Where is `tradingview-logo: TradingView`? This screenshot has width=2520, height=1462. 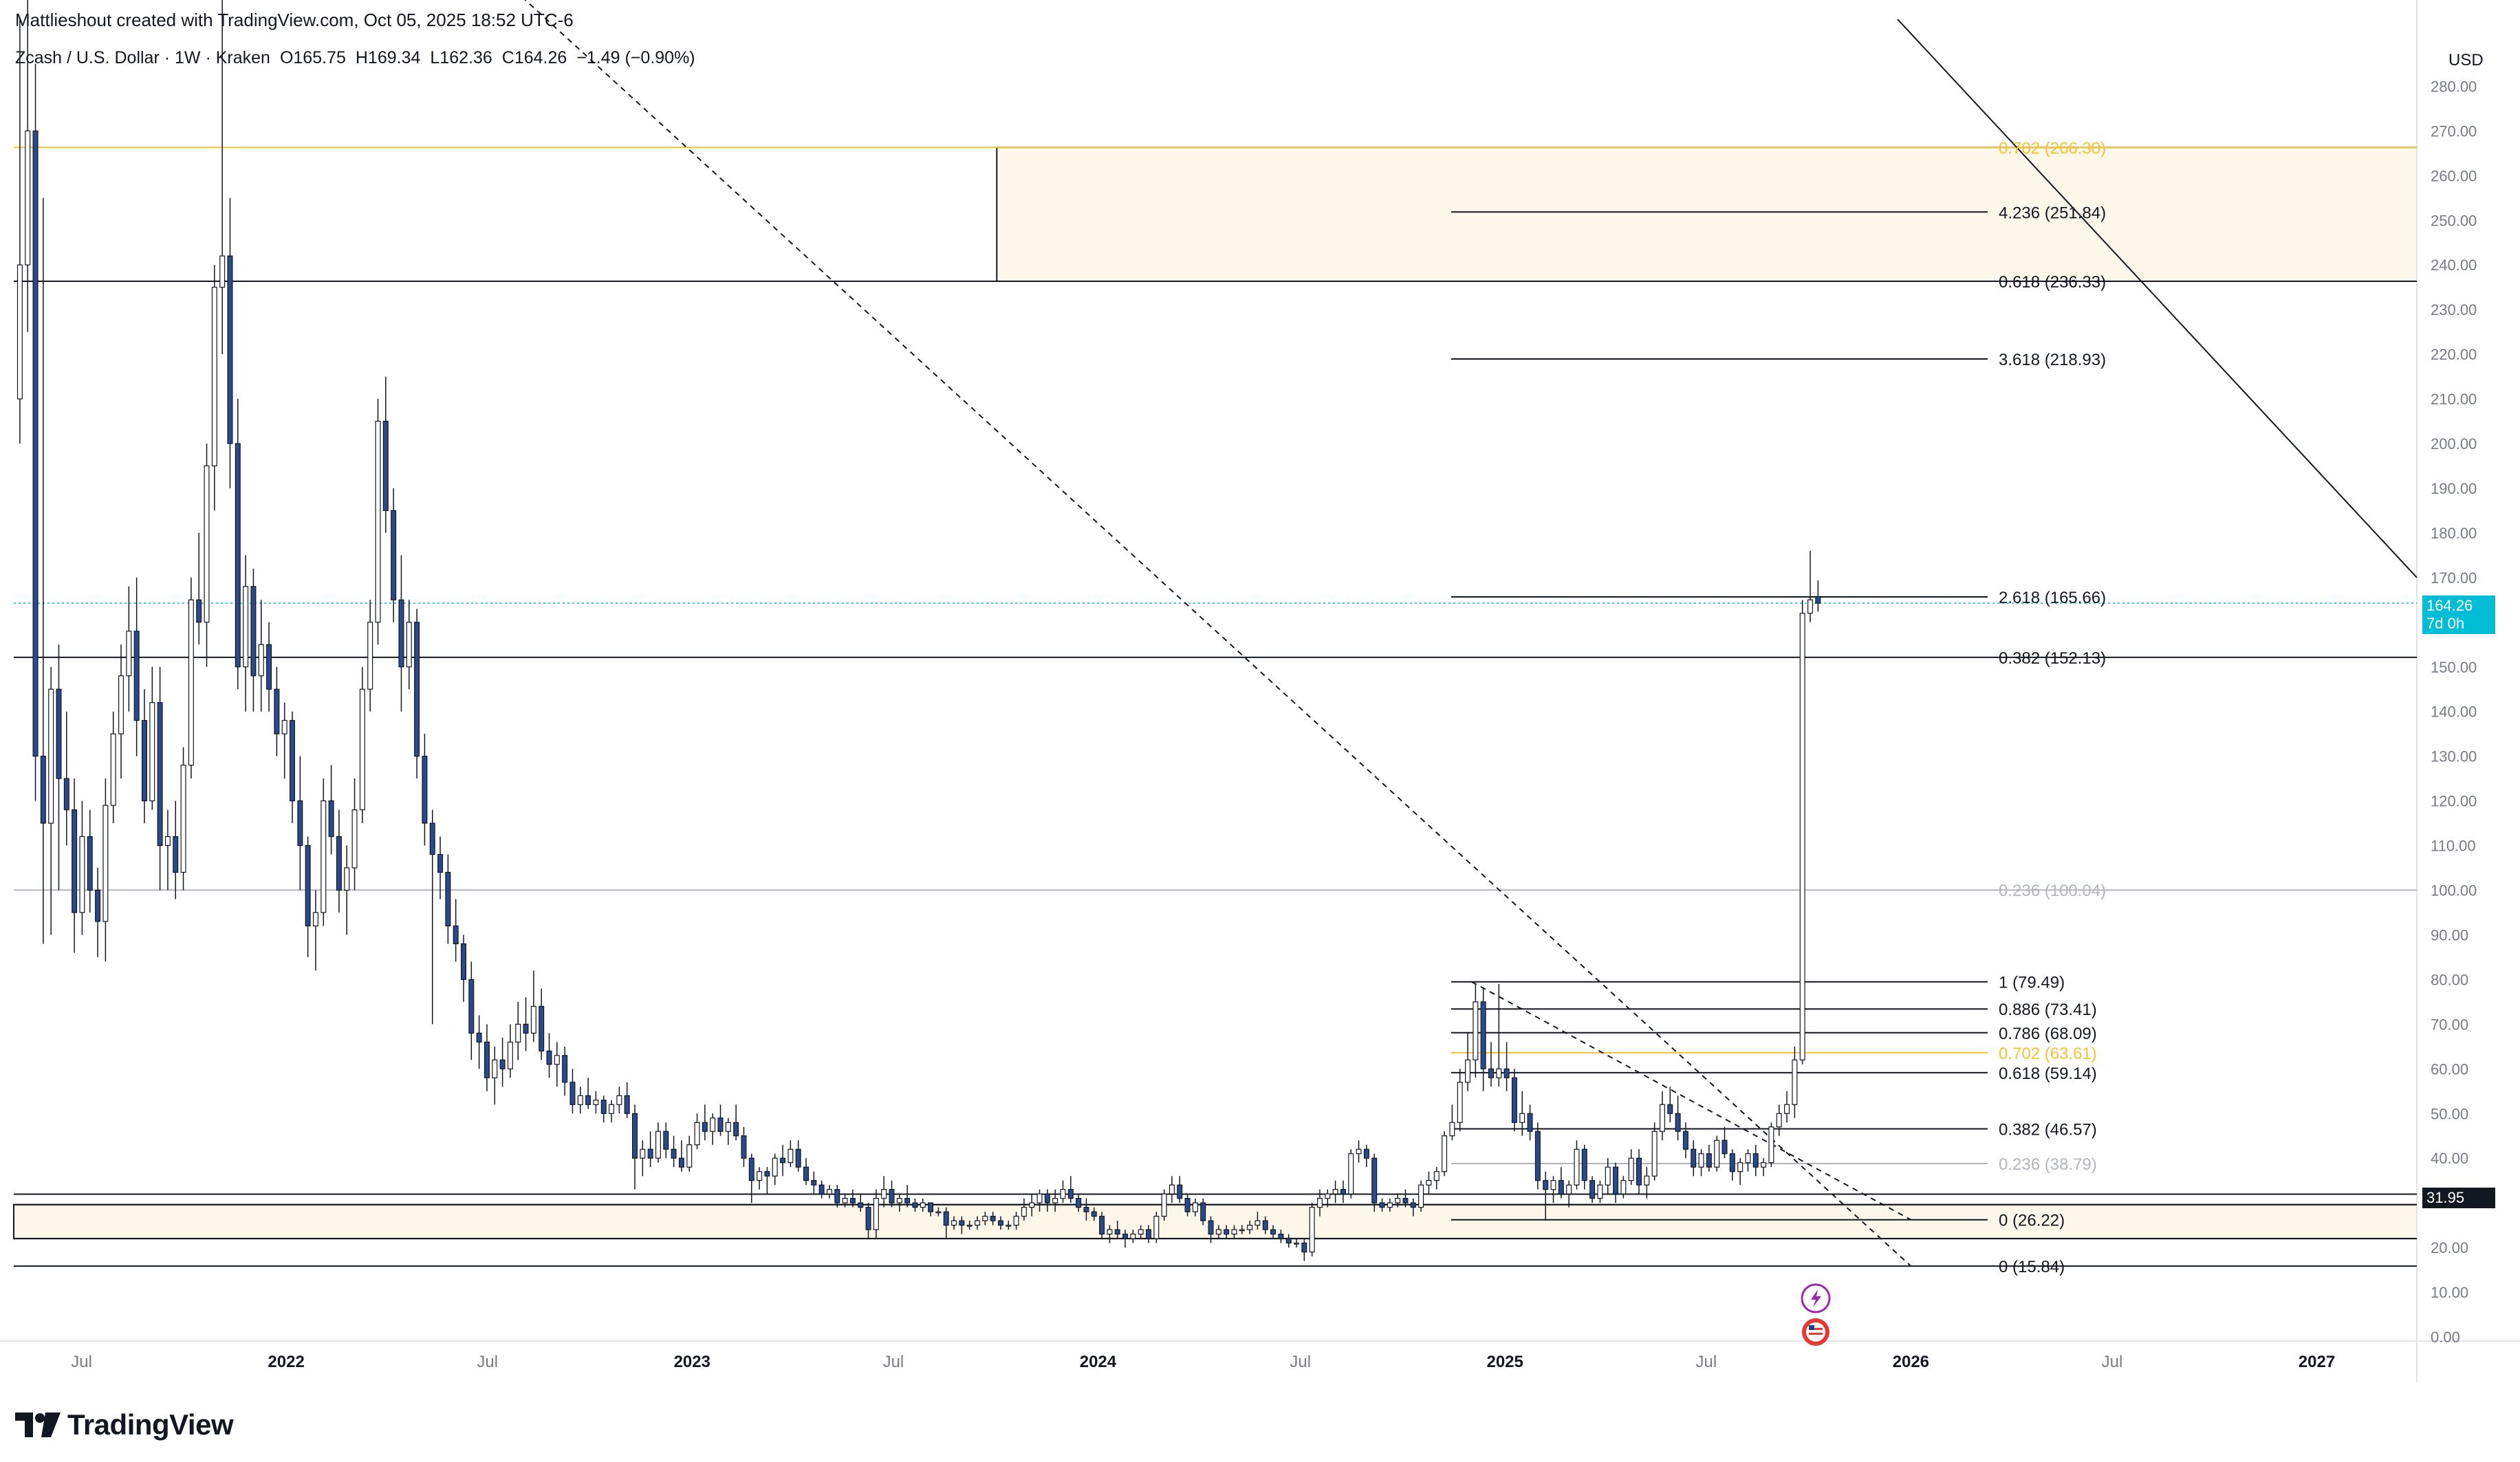
tradingview-logo: TradingView is located at coordinates (124, 1425).